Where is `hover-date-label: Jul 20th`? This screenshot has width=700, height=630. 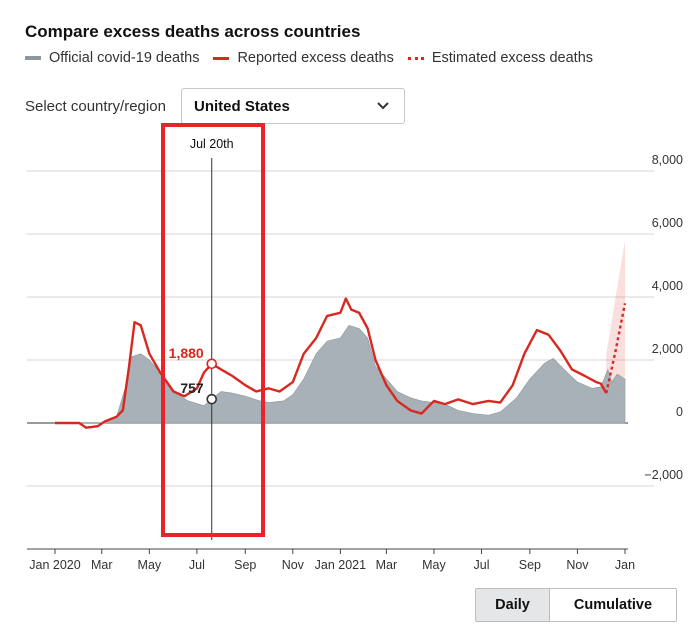 hover-date-label: Jul 20th is located at coordinates (212, 144).